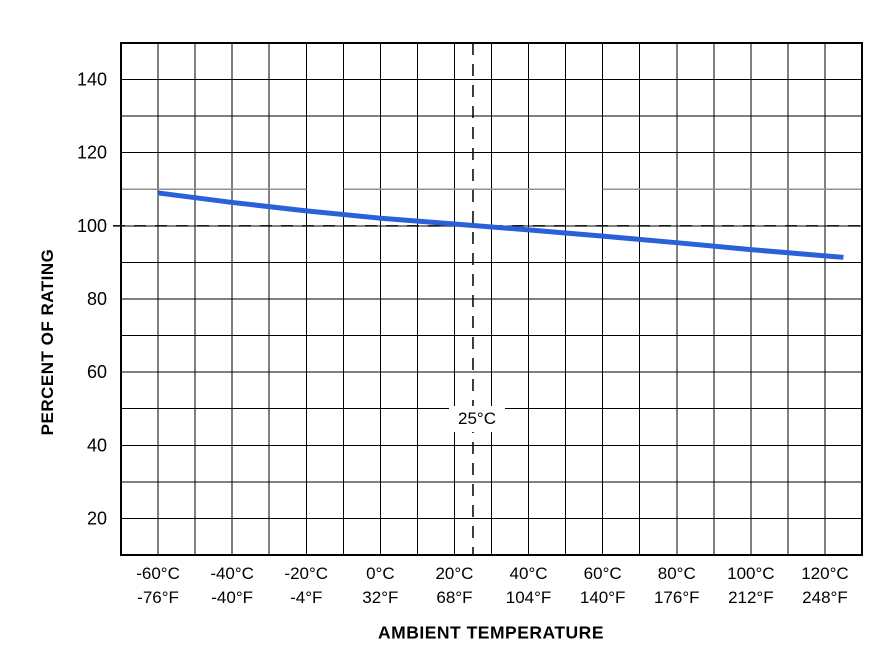  I want to click on y-tick-label: 40, so click(97, 445).